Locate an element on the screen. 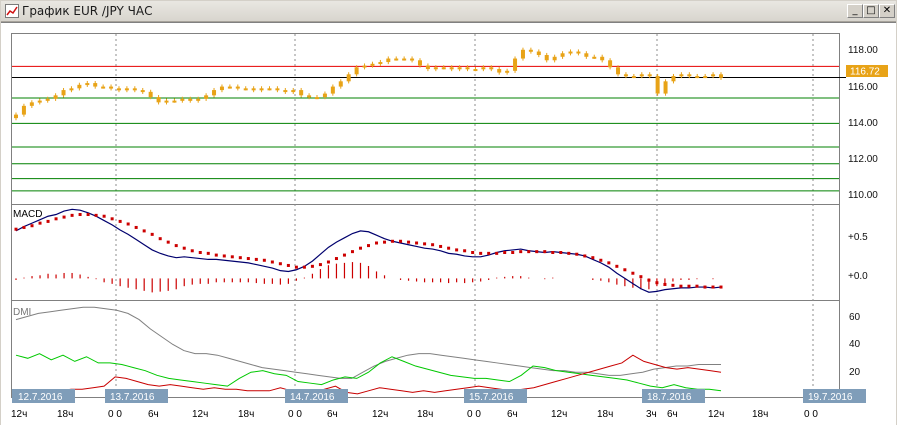 Image resolution: width=897 pixels, height=425 pixels. maximize-button: □ is located at coordinates (871, 11).